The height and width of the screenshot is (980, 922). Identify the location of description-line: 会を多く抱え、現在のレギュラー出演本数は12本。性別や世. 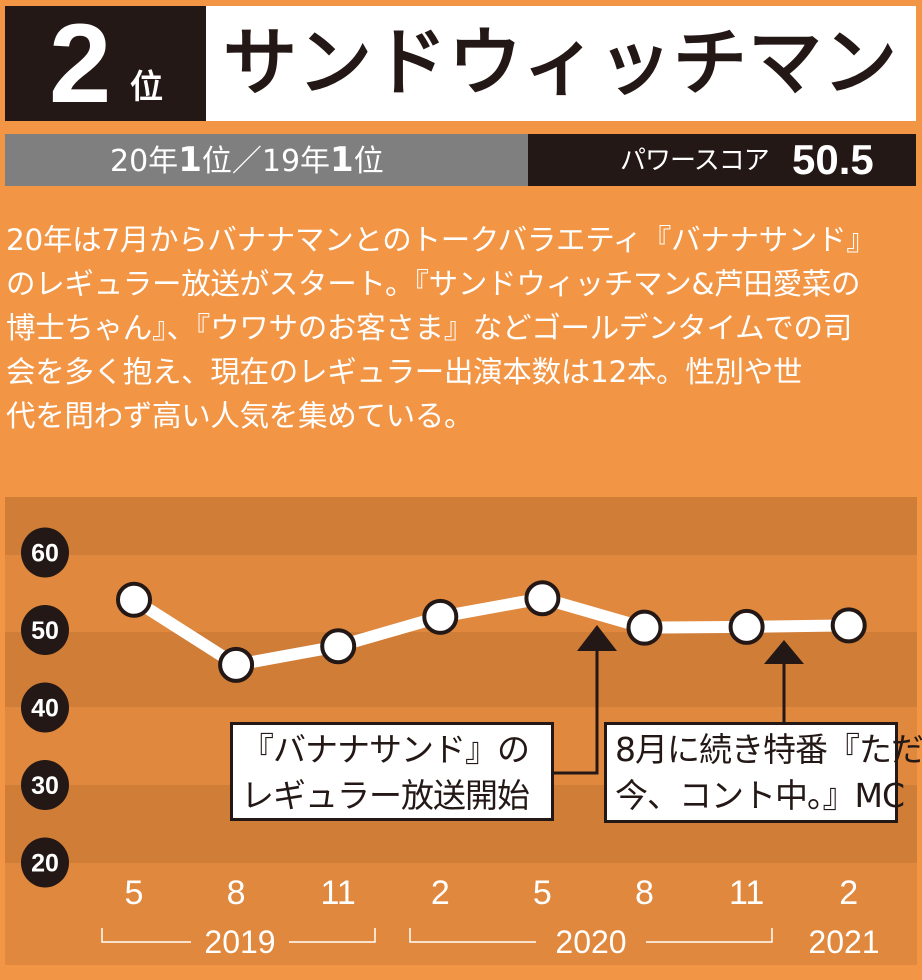
(404, 372).